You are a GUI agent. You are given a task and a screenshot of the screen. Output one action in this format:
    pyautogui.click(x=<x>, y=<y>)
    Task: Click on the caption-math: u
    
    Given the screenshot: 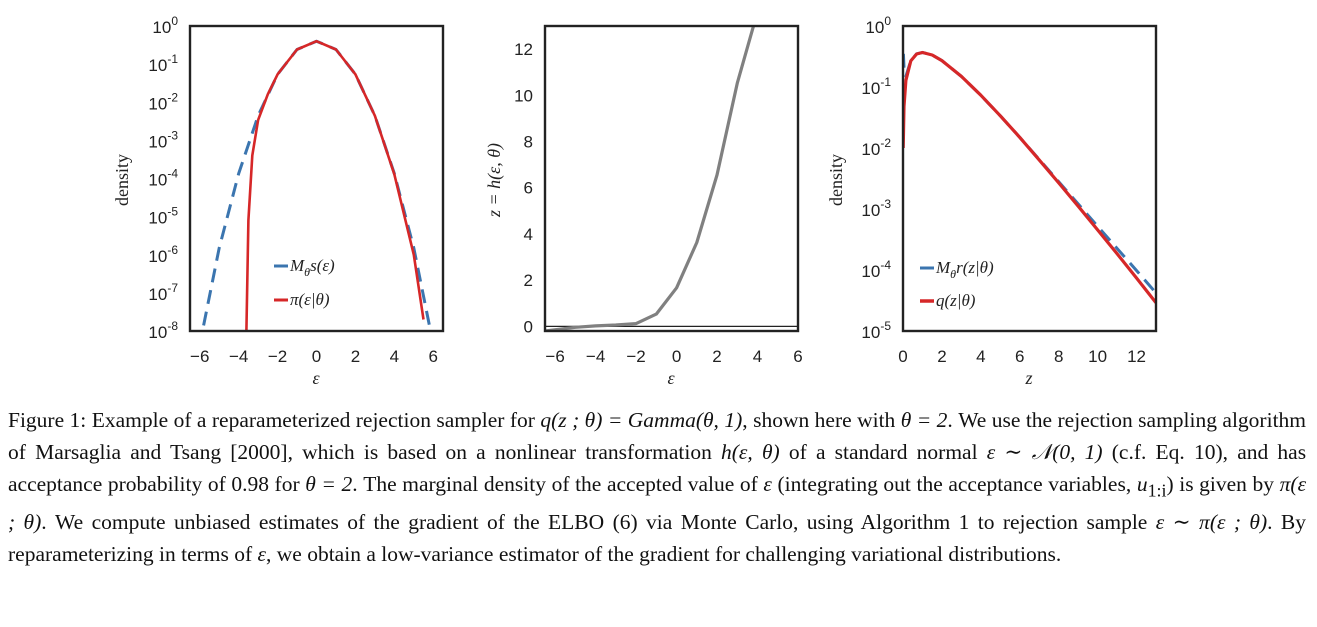 What is the action you would take?
    pyautogui.click(x=1142, y=484)
    